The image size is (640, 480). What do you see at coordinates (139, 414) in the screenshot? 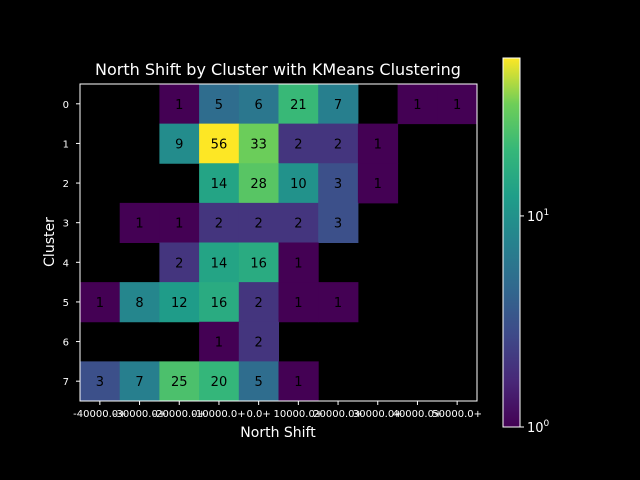
I see `x-tick-label: -30000.0+` at bounding box center [139, 414].